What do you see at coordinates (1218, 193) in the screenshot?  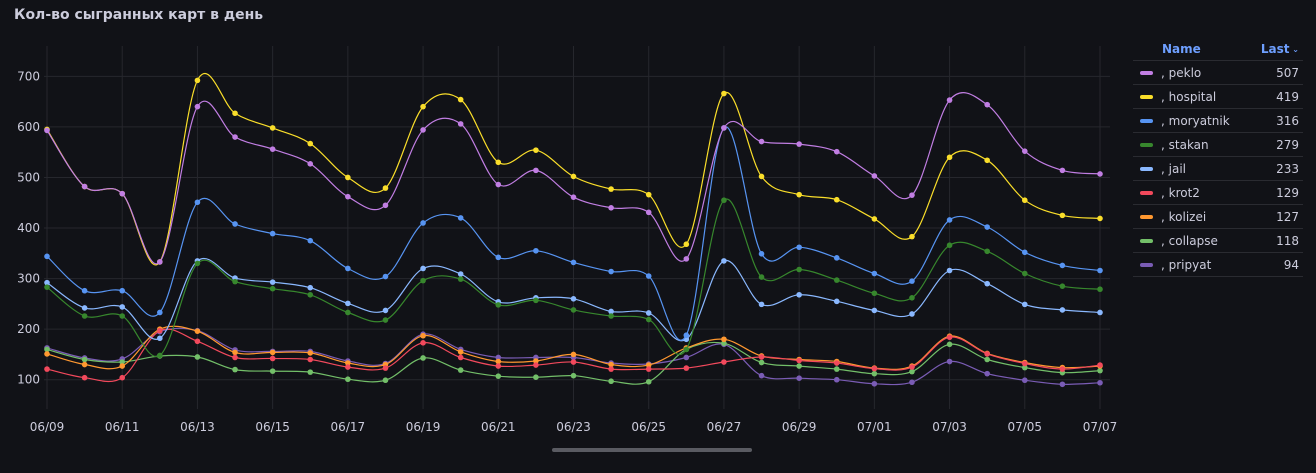 I see `legend-row: , krot2 129` at bounding box center [1218, 193].